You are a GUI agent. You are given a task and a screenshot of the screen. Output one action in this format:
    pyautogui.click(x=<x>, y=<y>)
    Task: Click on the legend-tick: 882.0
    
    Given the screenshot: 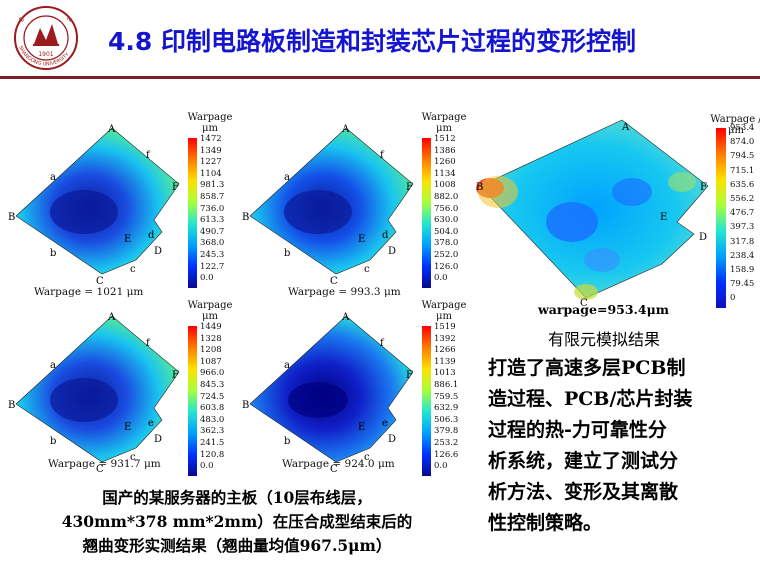 What is the action you would take?
    pyautogui.click(x=446, y=196)
    